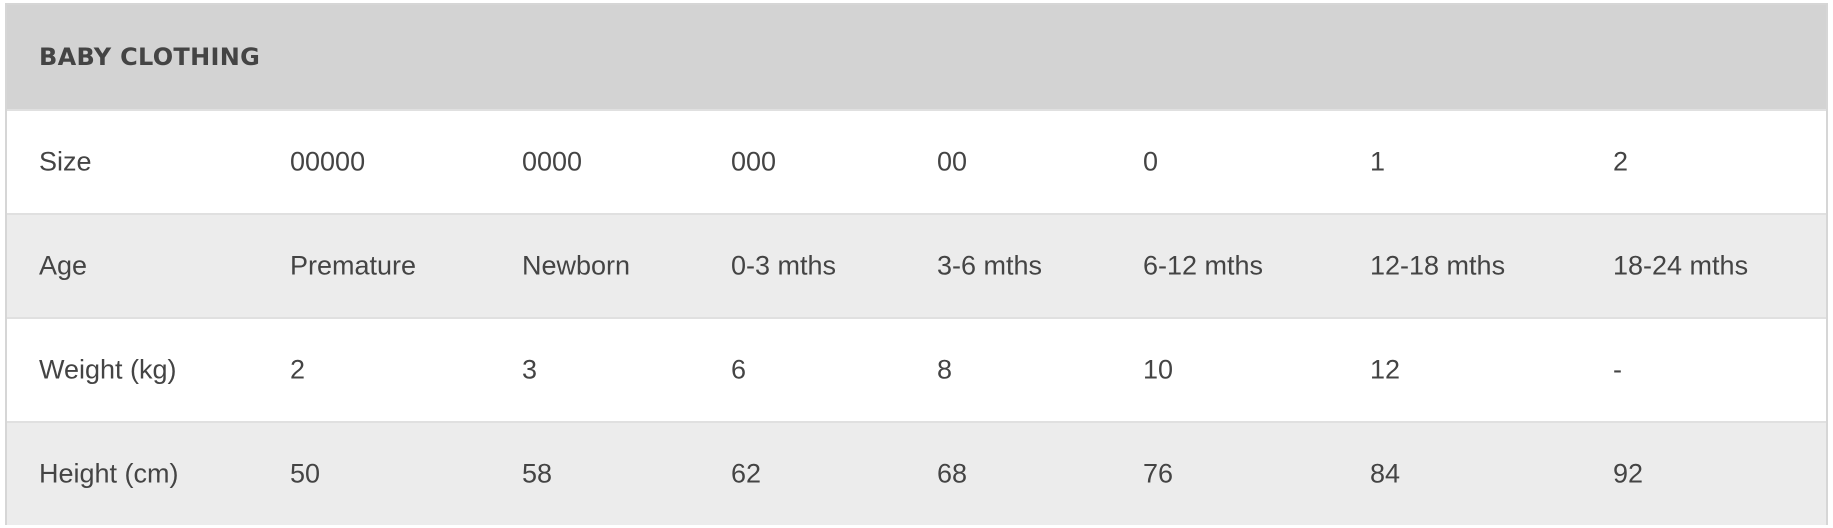 Image resolution: width=1833 pixels, height=528 pixels. What do you see at coordinates (990, 265) in the screenshot?
I see `table-cell: 3-6 mths` at bounding box center [990, 265].